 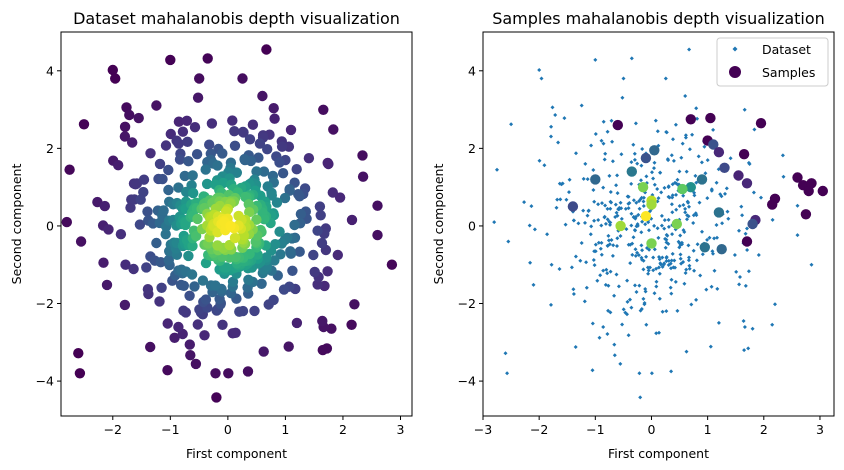 I want to click on y-tick-label: −4, so click(x=467, y=381).